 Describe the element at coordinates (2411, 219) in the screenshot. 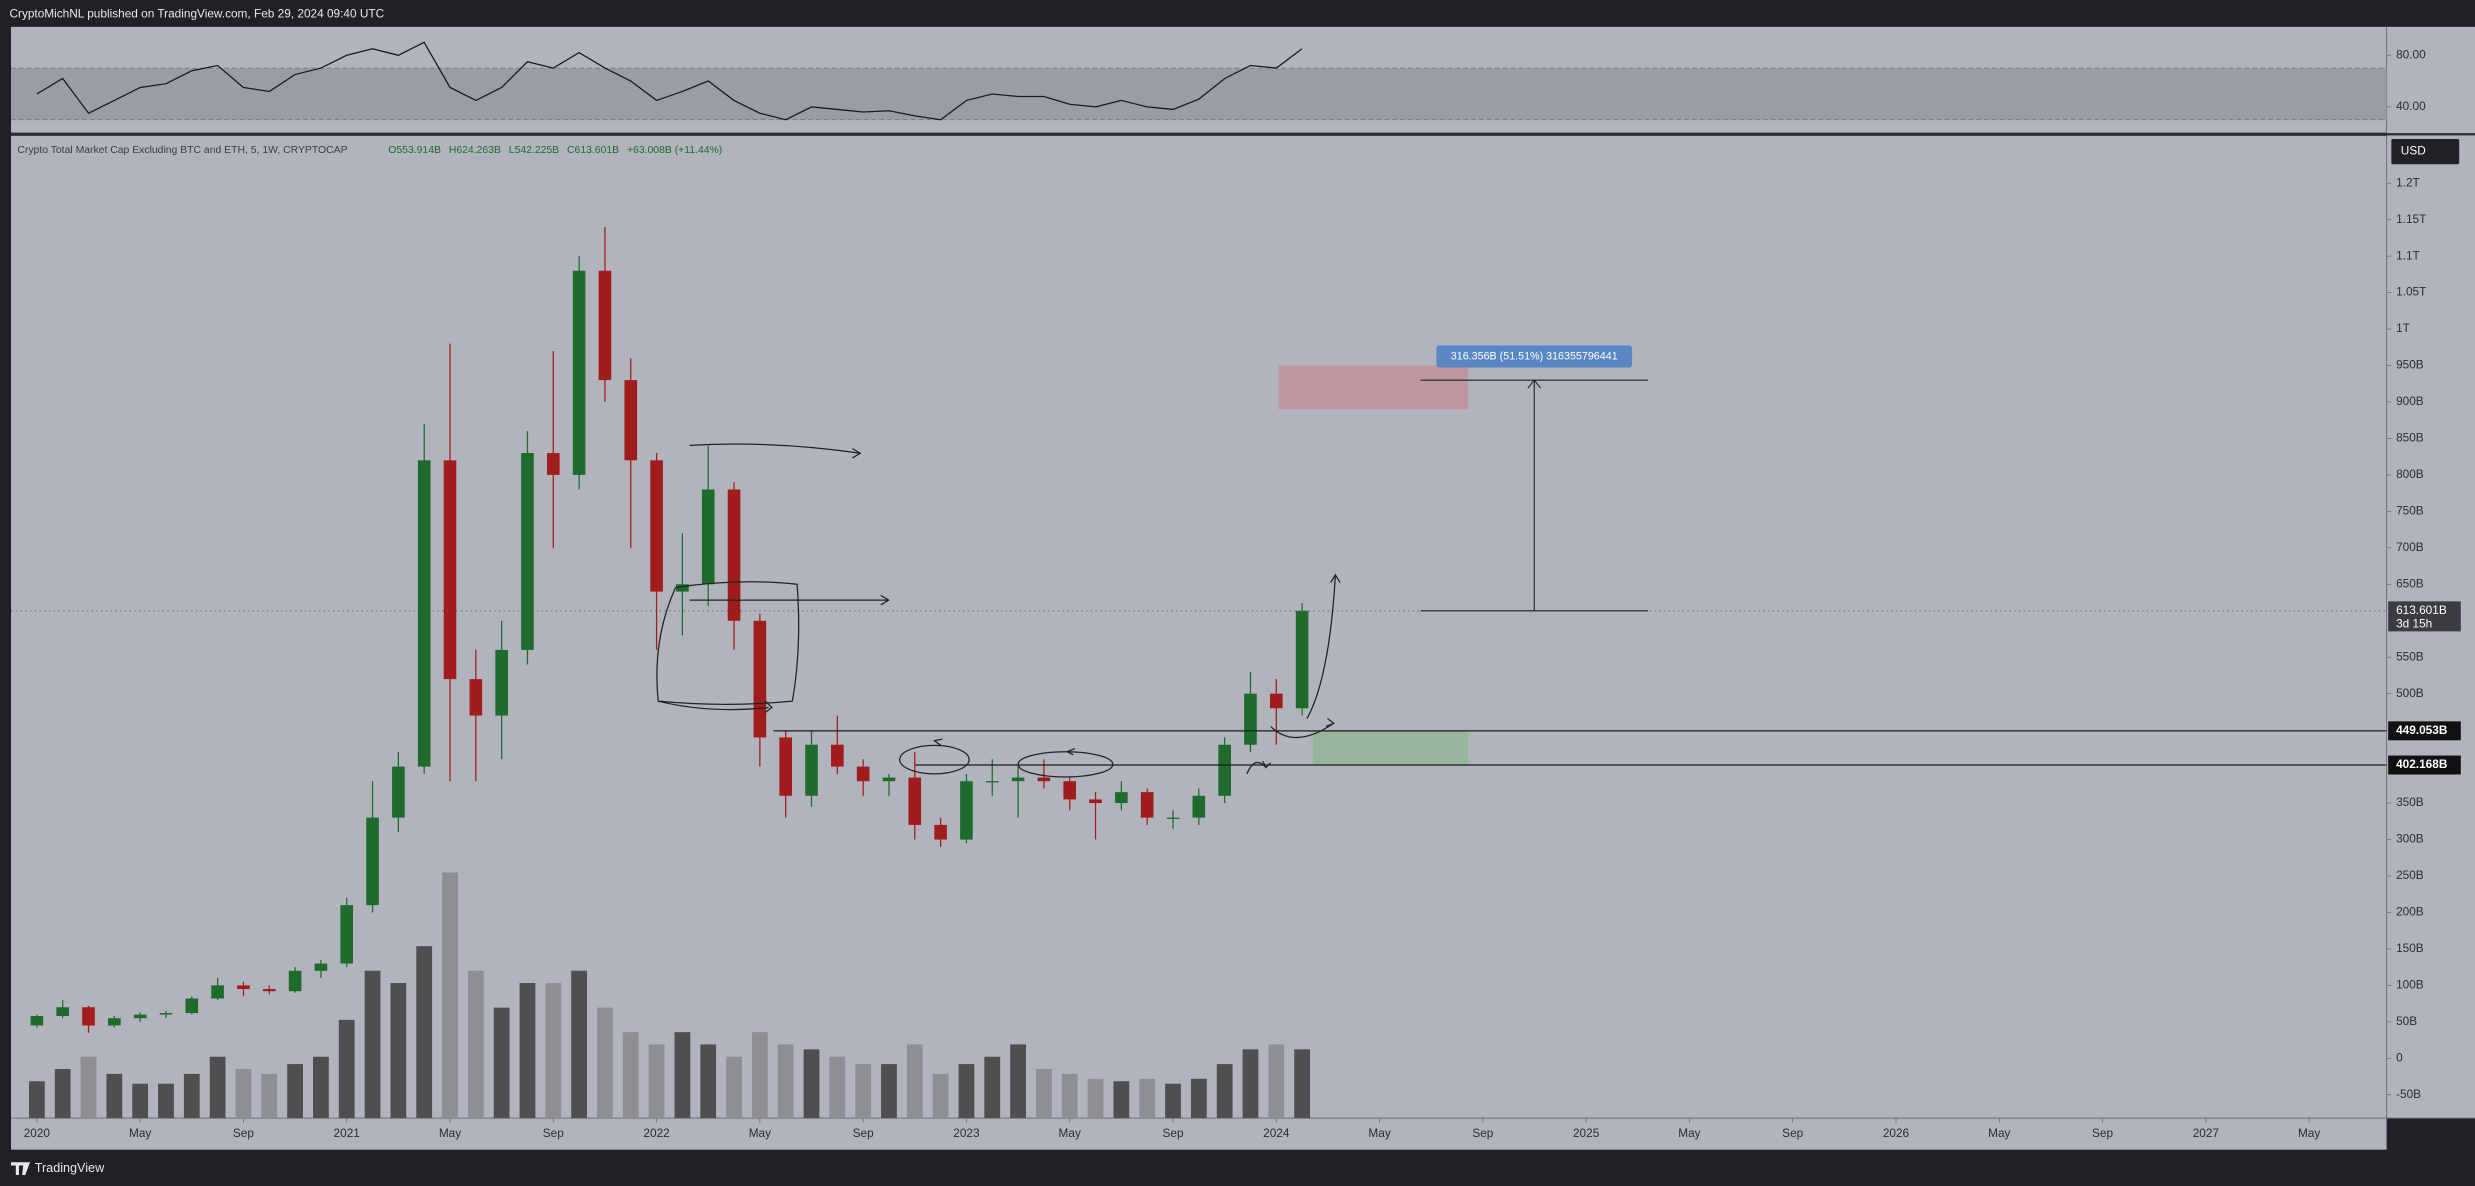

I see `y-tick-label: 1.15T` at that location.